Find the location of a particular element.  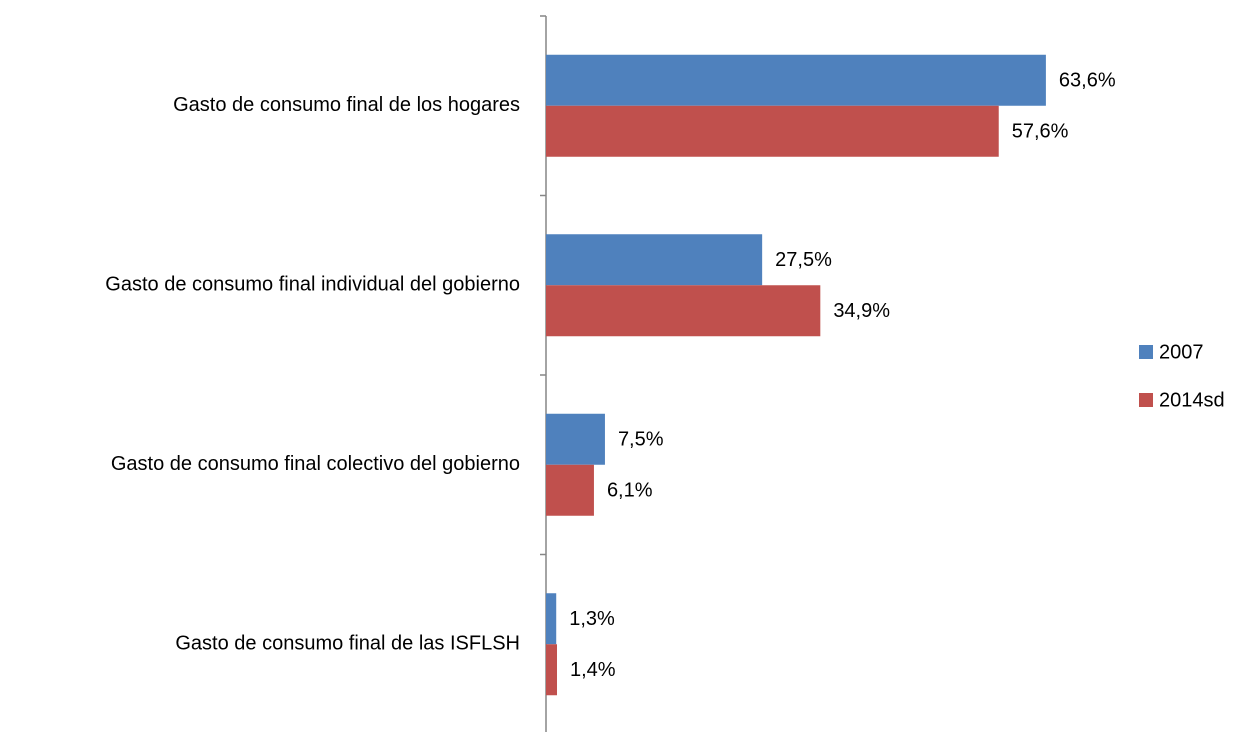

data-label: 1,3% is located at coordinates (592, 619).